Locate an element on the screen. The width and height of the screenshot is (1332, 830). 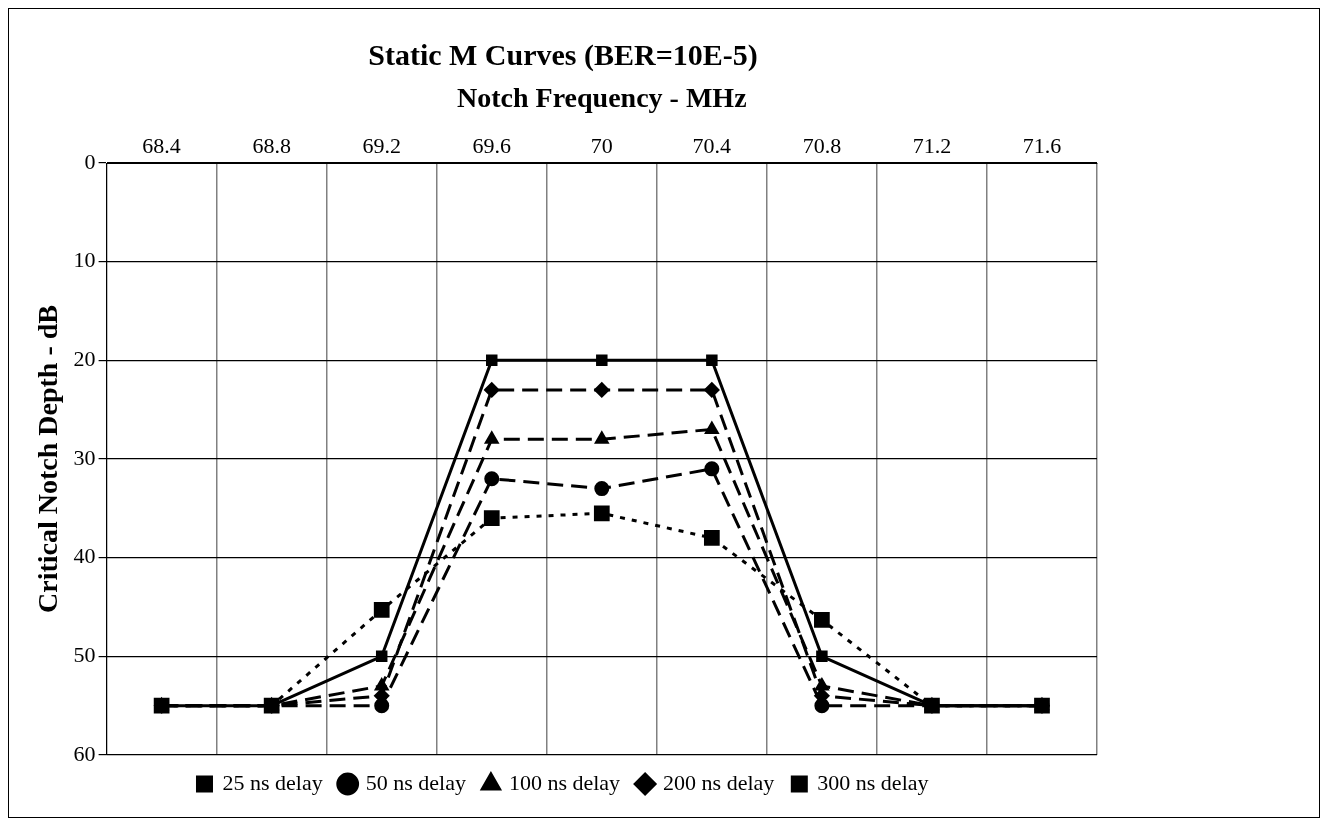
y-tick-label: 0 is located at coordinates (90, 161).